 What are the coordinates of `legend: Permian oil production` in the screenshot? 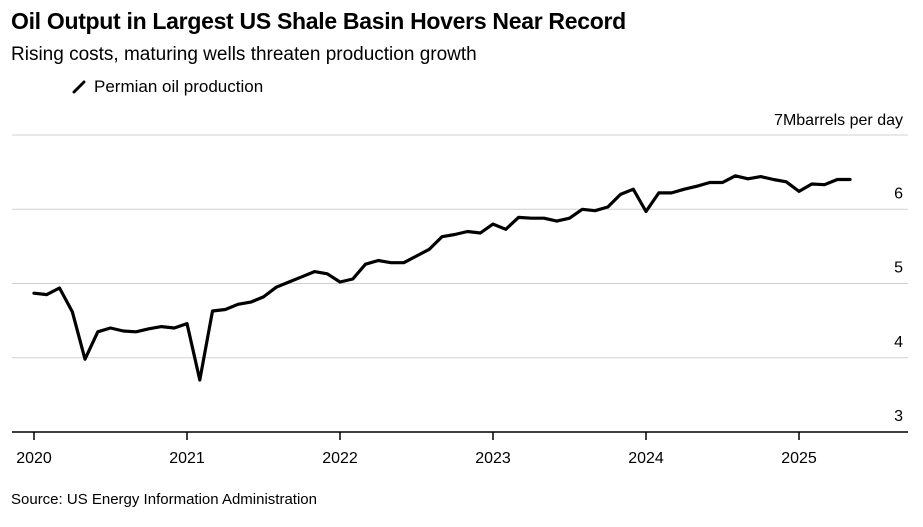 It's located at (167, 87).